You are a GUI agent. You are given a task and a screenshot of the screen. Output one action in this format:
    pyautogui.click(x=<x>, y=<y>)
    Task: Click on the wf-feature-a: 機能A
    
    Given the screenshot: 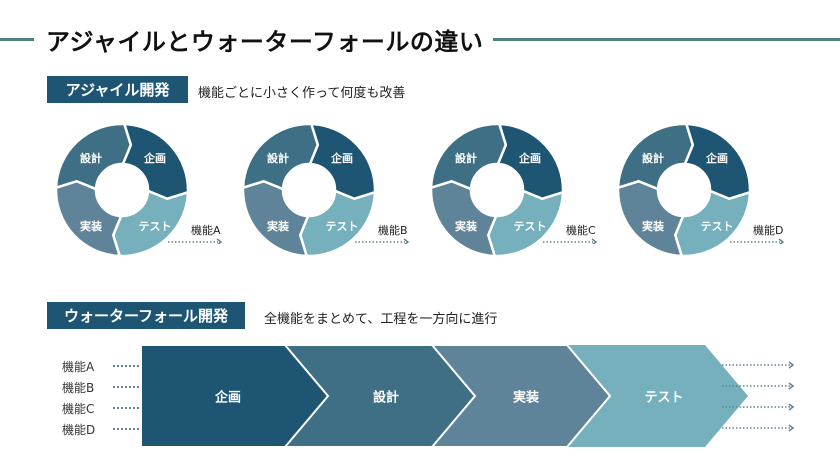 What is the action you would take?
    pyautogui.click(x=78, y=367)
    